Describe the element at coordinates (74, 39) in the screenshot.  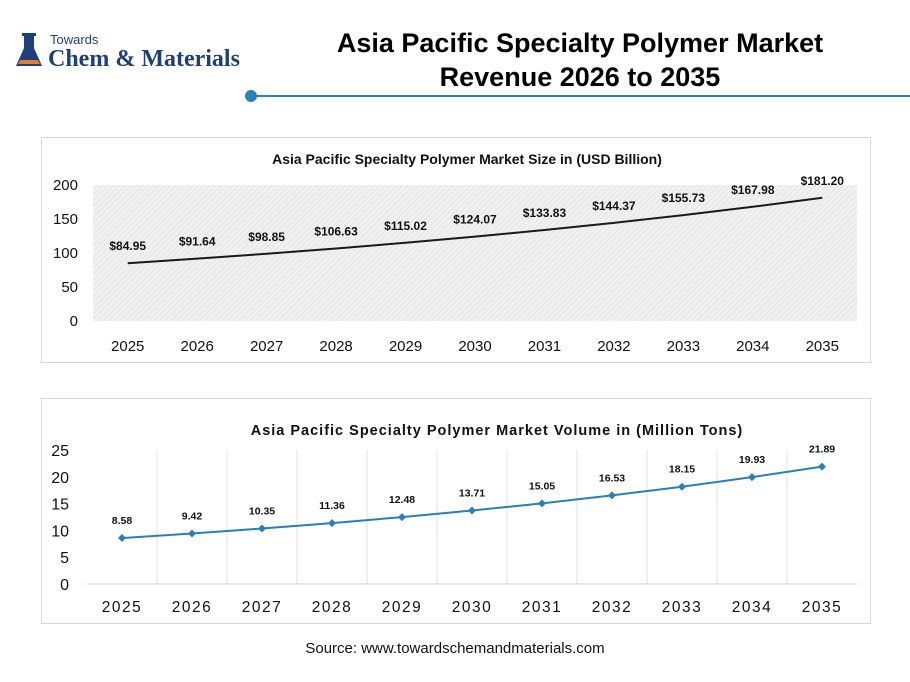
I see `brand-top-text: Towards` at that location.